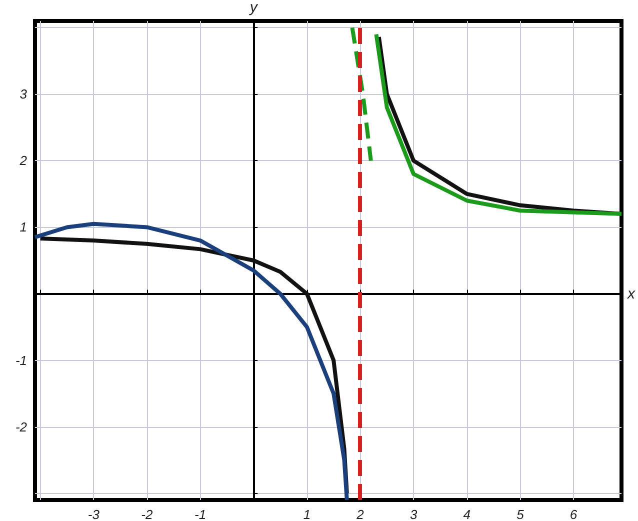 This screenshot has width=638, height=521. What do you see at coordinates (360, 514) in the screenshot?
I see `x-tick-label: 2` at bounding box center [360, 514].